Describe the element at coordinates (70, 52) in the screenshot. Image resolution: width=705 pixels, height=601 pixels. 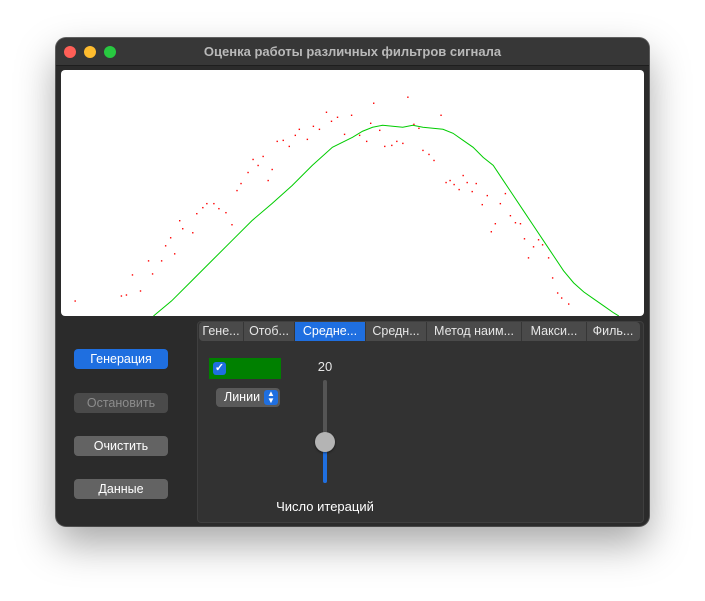
I see `close-window-button` at that location.